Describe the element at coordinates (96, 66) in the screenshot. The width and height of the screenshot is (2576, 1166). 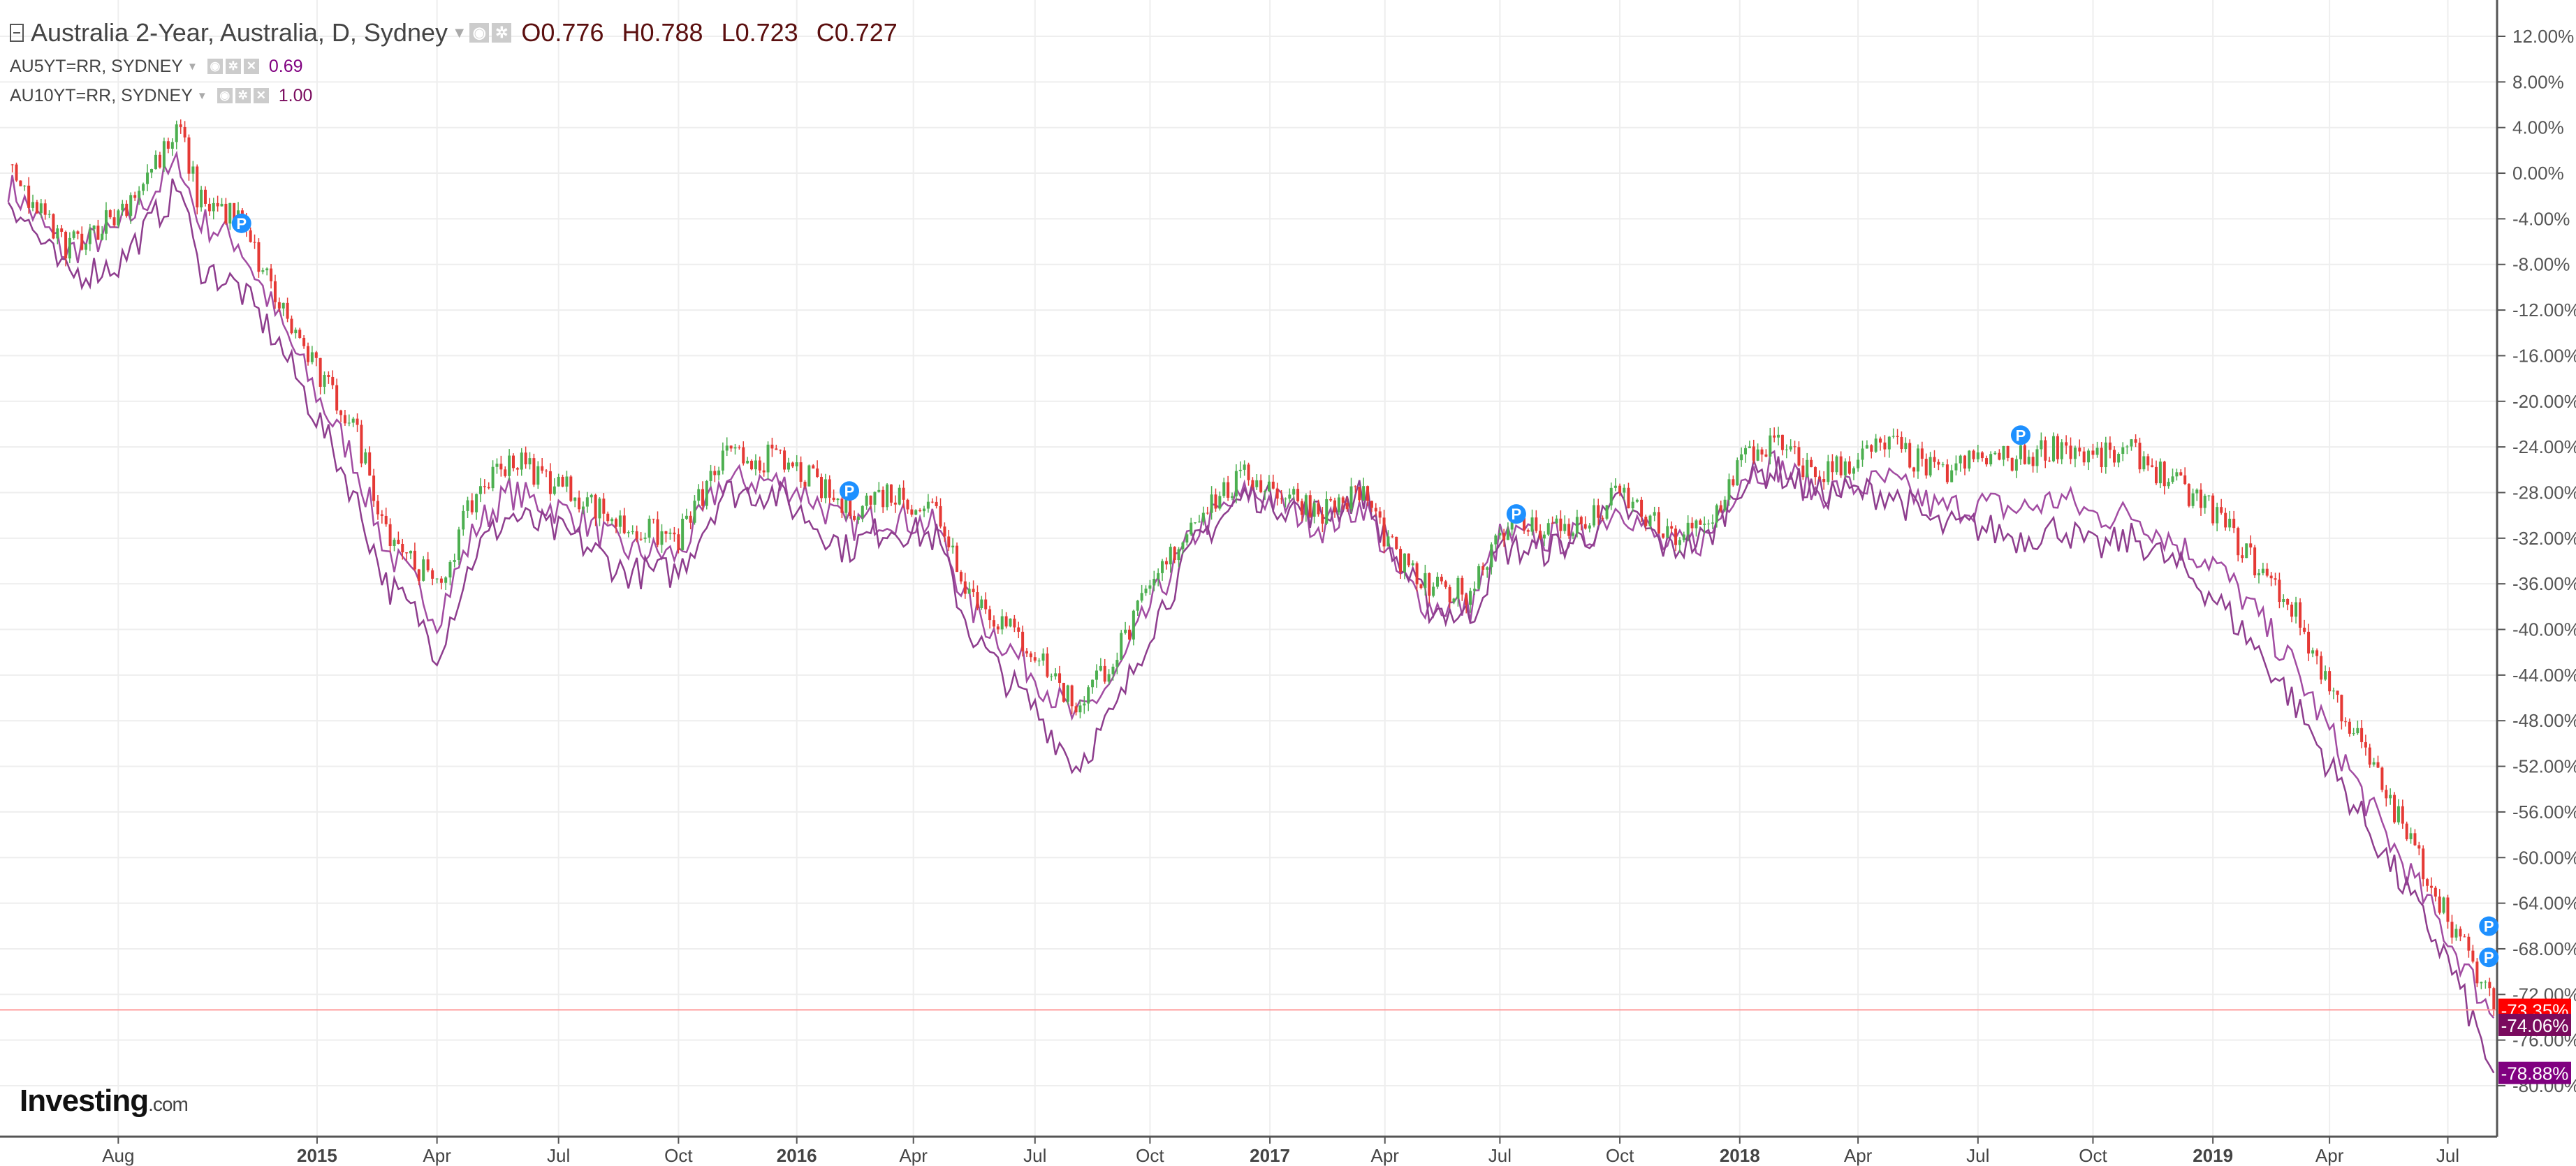
I see `series-title: AU5YT=RR, SYDNEY` at that location.